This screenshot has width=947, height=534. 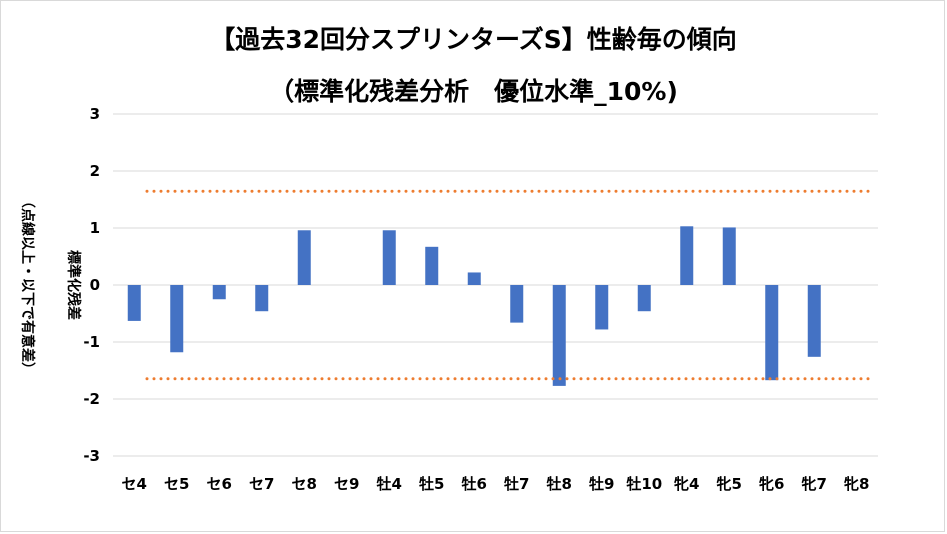 What do you see at coordinates (474, 484) in the screenshot?
I see `x-tick-label: 牡6` at bounding box center [474, 484].